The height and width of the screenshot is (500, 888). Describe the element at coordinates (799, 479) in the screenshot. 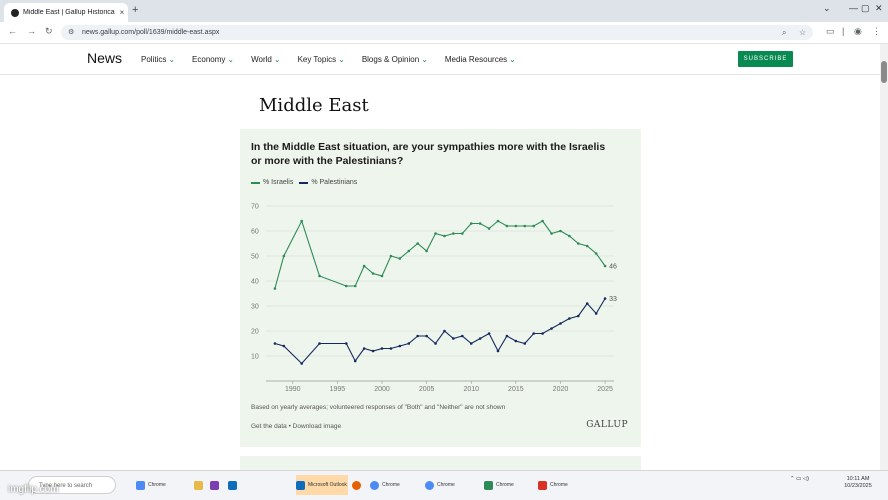

I see `system-tray-icons: ⌃ ▭ ◁)` at that location.